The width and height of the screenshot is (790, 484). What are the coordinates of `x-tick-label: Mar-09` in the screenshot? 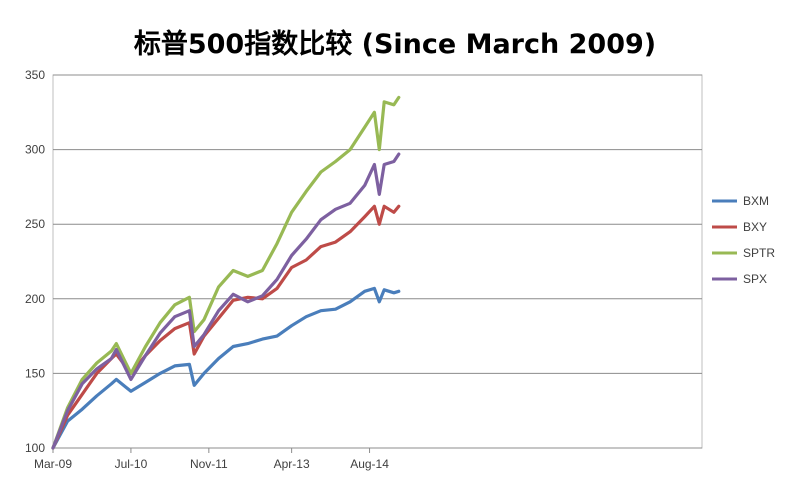 It's located at (53, 464).